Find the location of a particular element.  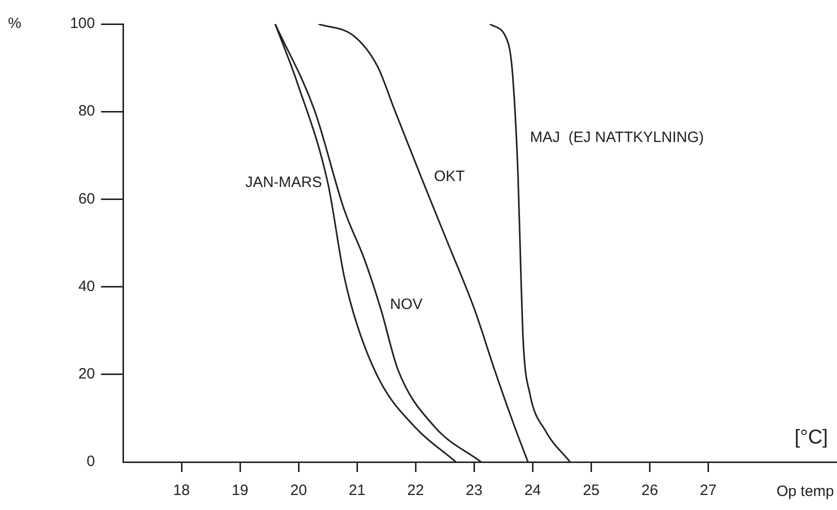

y-tick-label: 100 is located at coordinates (82, 23).